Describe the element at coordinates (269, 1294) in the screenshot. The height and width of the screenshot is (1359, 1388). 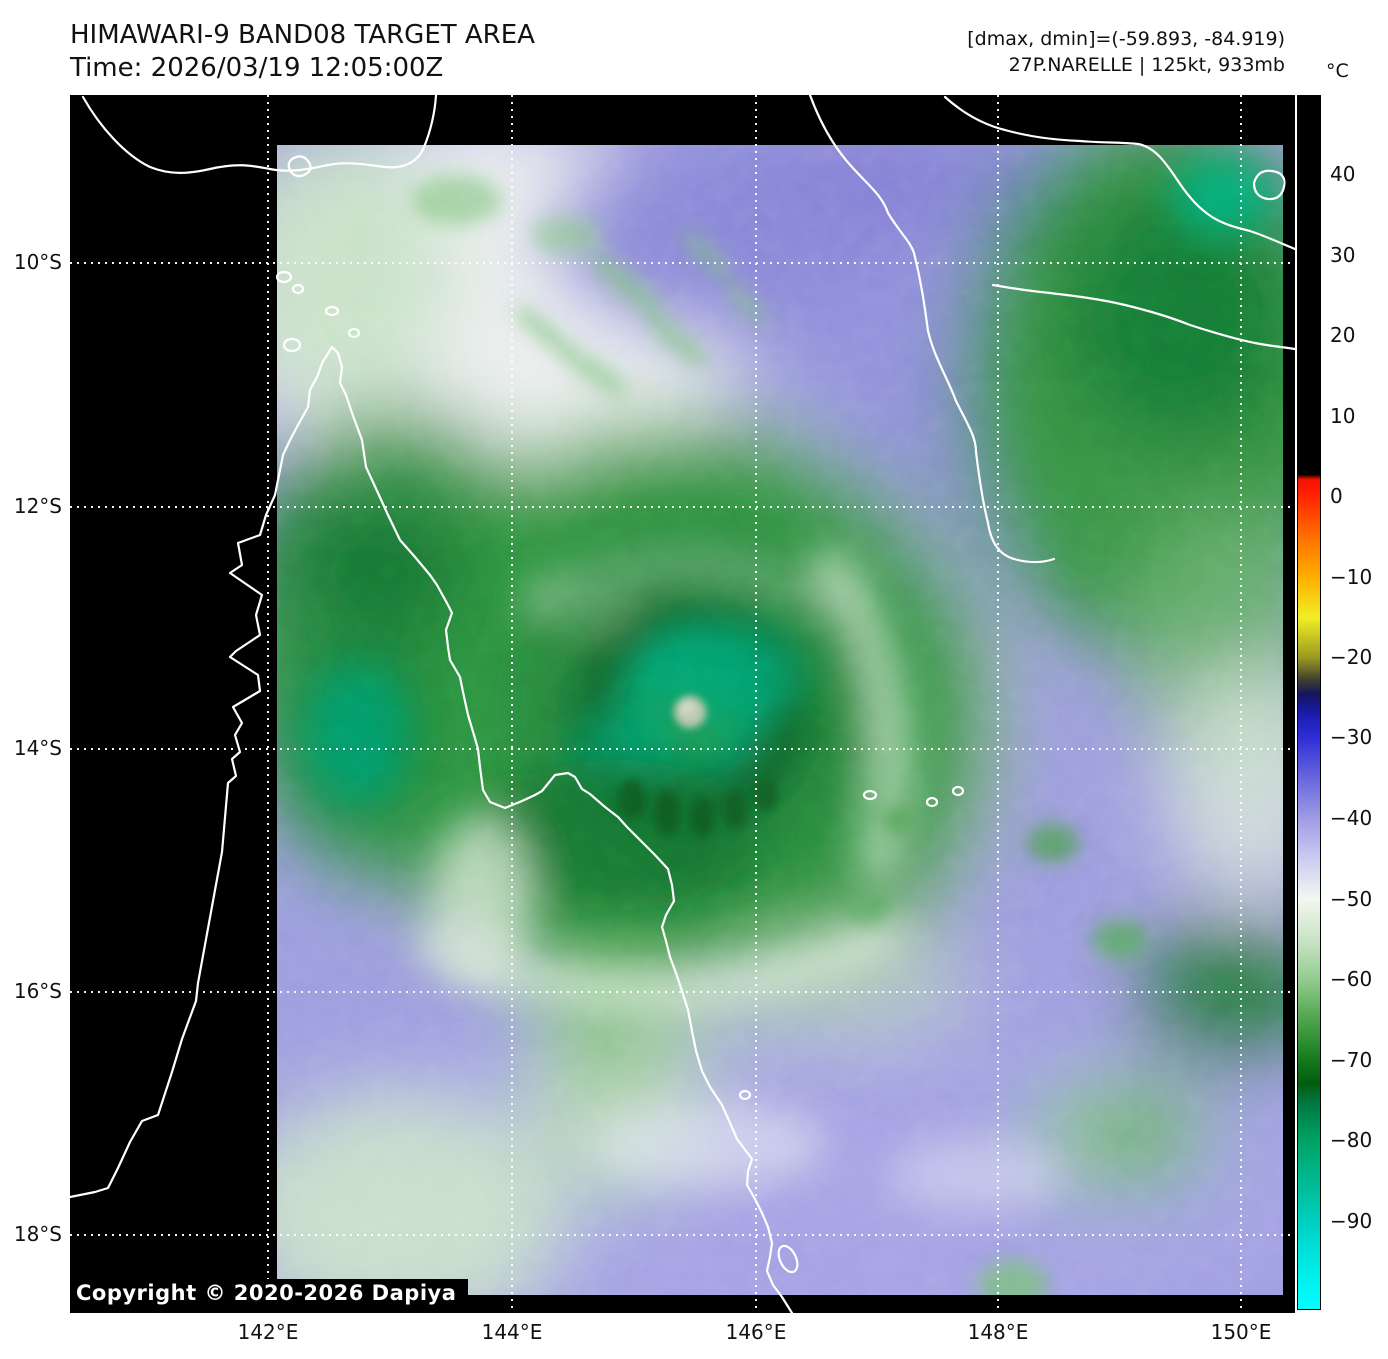
I see `copyright-badge: Copyright © 2020-2026 Dapiya` at that location.